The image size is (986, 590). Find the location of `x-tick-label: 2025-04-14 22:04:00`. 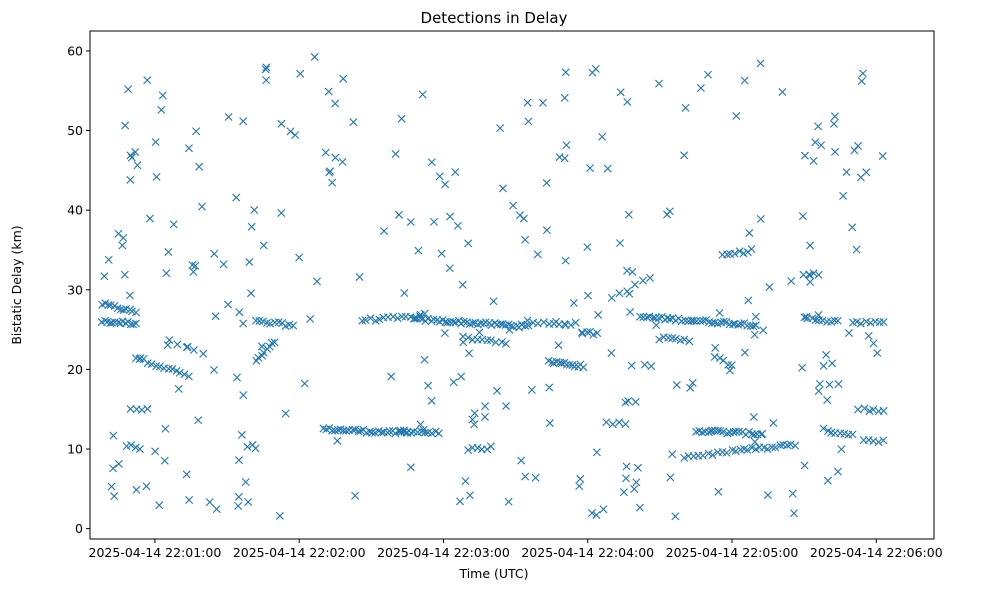

x-tick-label: 2025-04-14 22:04:00 is located at coordinates (587, 552).